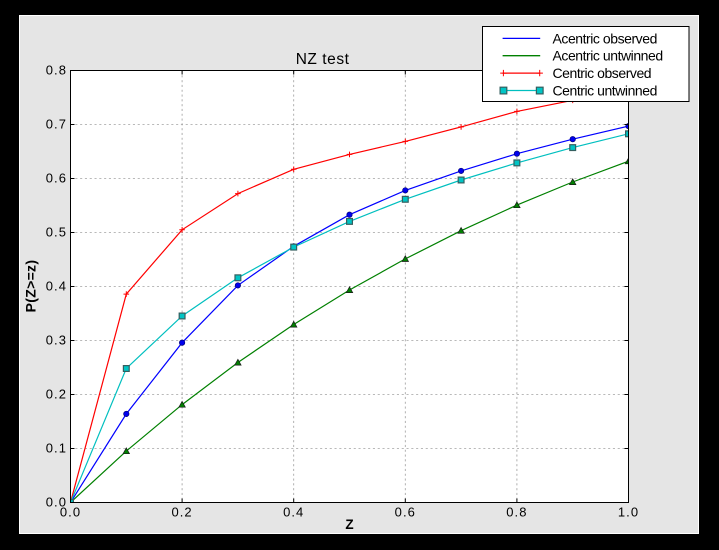 Image resolution: width=719 pixels, height=550 pixels. I want to click on svg-text: 0.7, so click(56, 124).